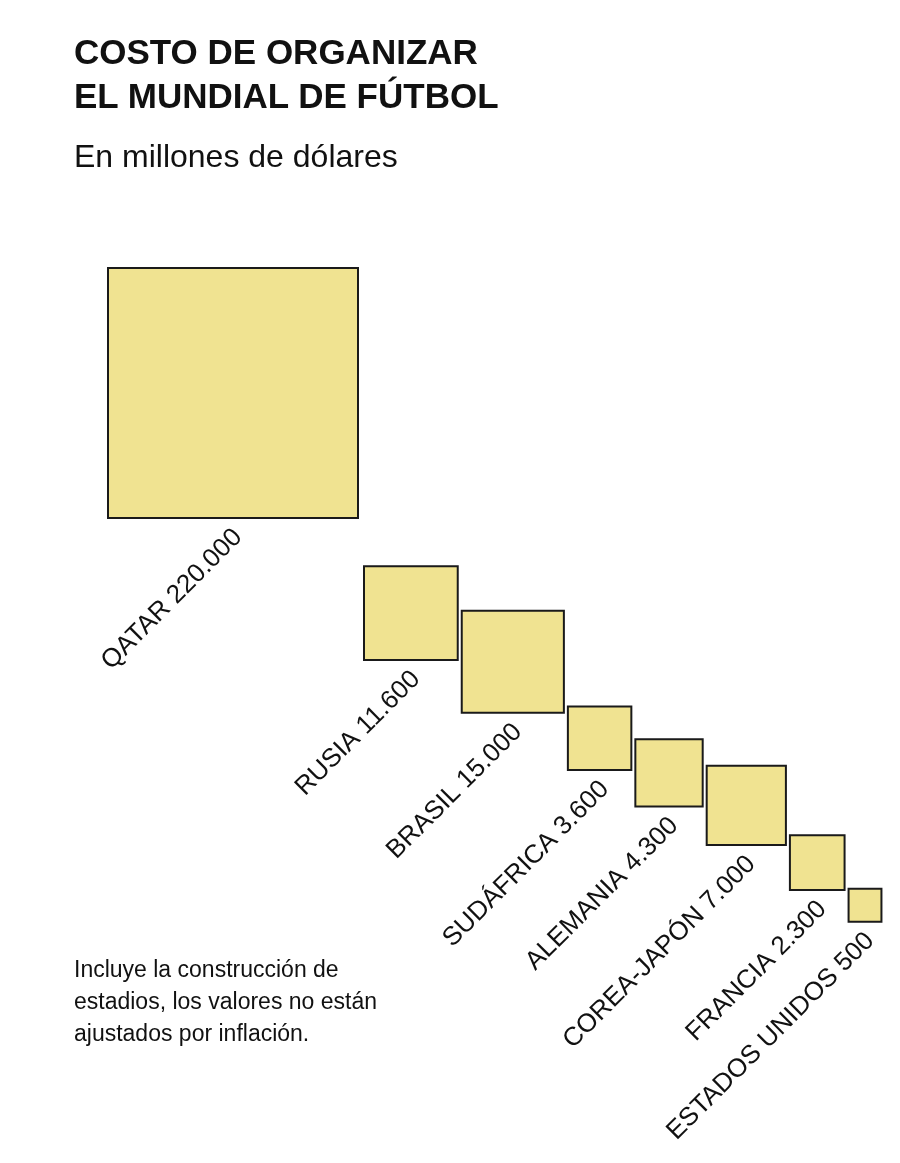 The width and height of the screenshot is (900, 1163). I want to click on text: Incluye la construcción de estadios, los valores no están ajustados por inflación., so click(226, 1001).